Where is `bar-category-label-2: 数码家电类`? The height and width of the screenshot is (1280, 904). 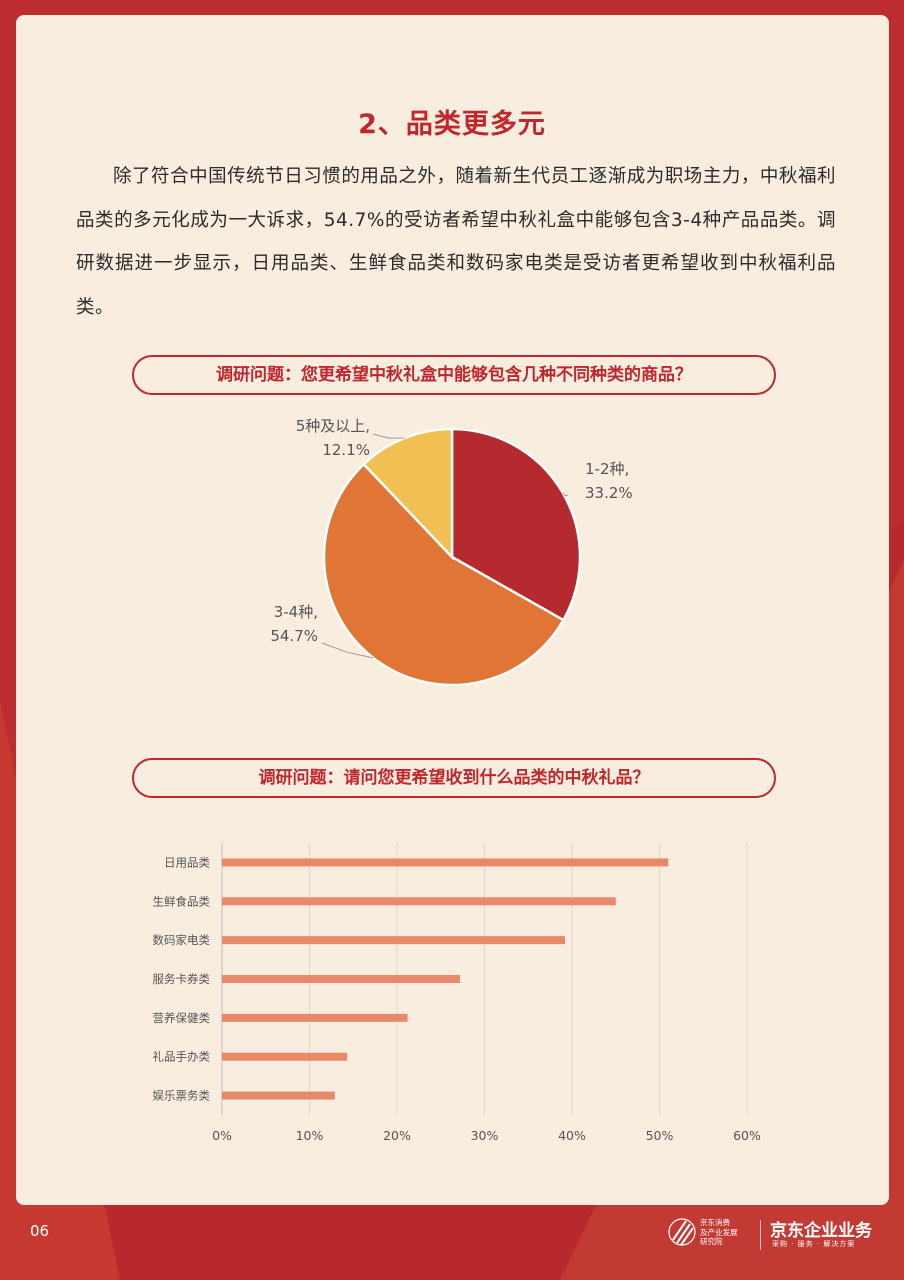 bar-category-label-2: 数码家电类 is located at coordinates (182, 940).